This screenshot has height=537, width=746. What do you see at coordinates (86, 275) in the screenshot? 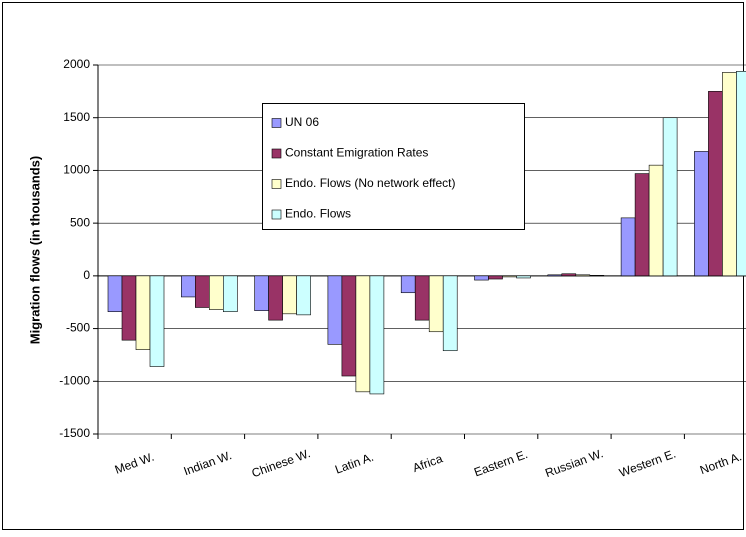
I see `y-tick-label: 0` at bounding box center [86, 275].